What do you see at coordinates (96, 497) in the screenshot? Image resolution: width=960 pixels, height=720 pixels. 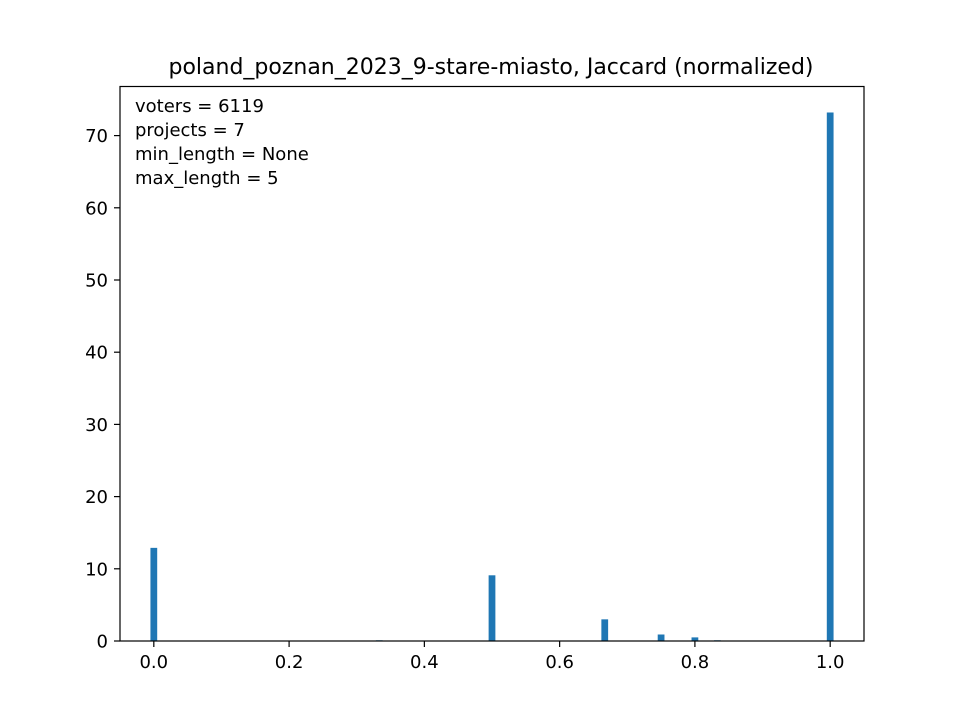 I see `y-tick-label: 20` at bounding box center [96, 497].